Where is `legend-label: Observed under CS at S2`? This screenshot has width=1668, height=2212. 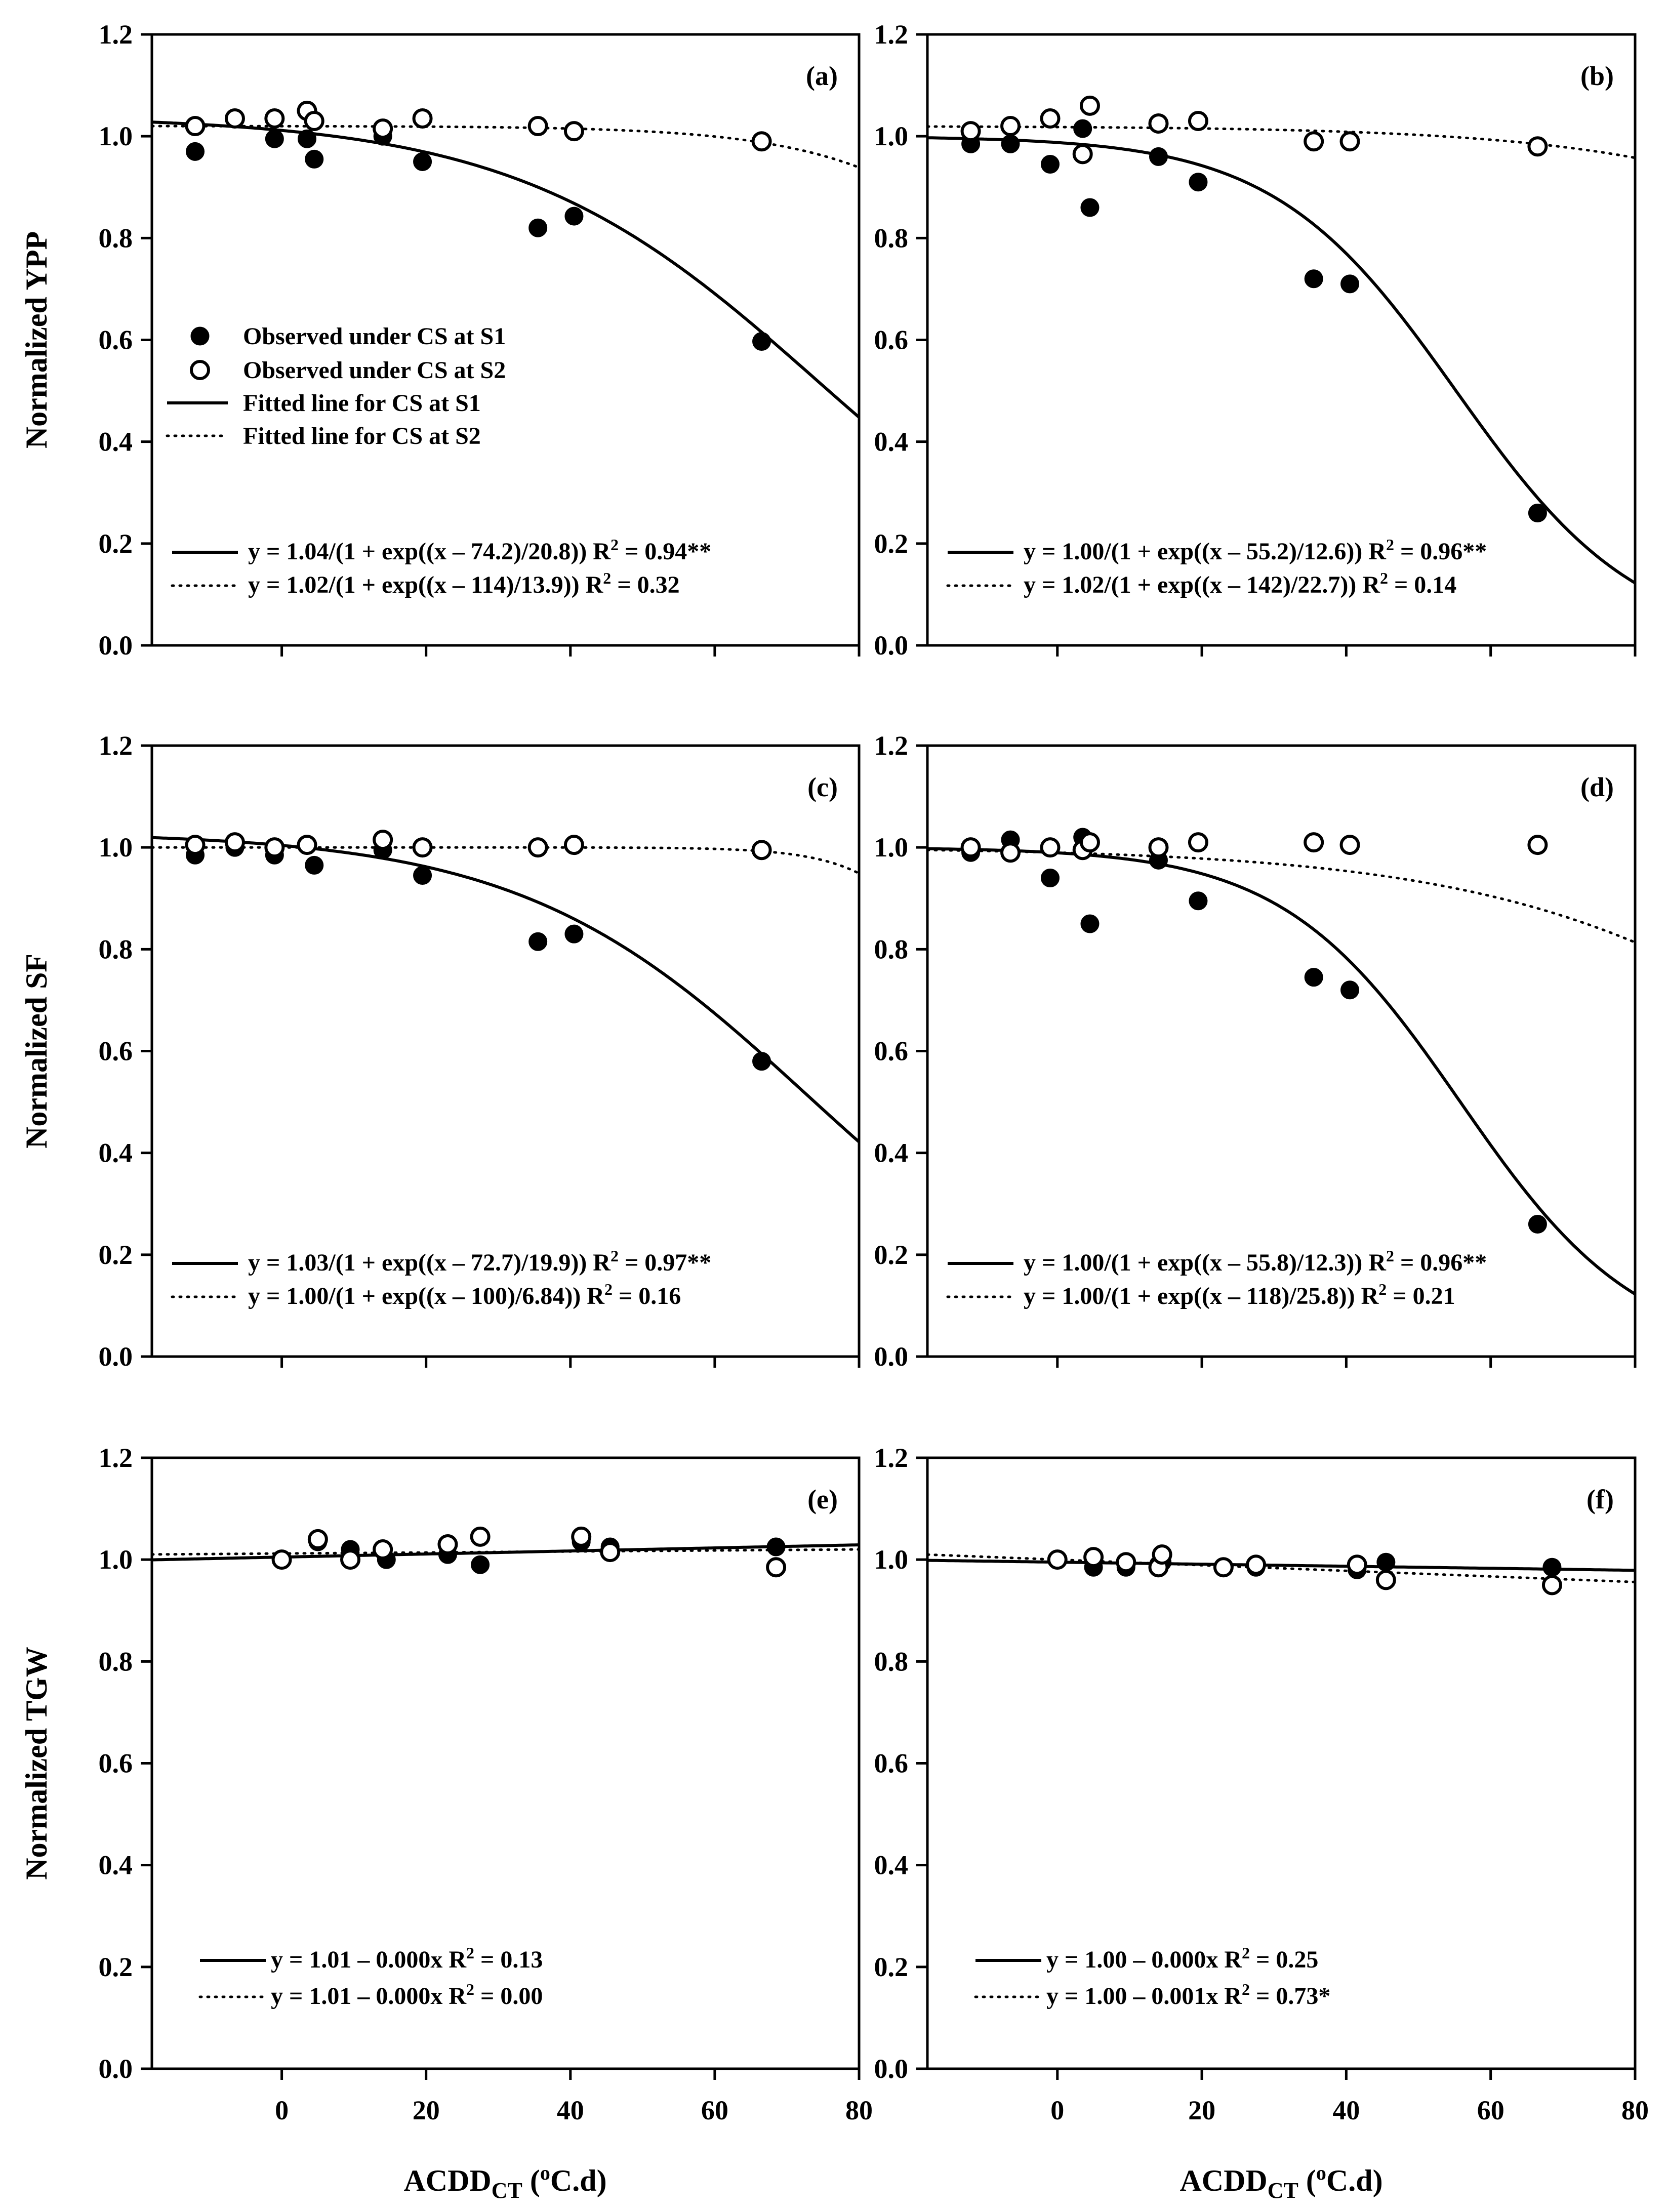 legend-label: Observed under CS at S2 is located at coordinates (374, 370).